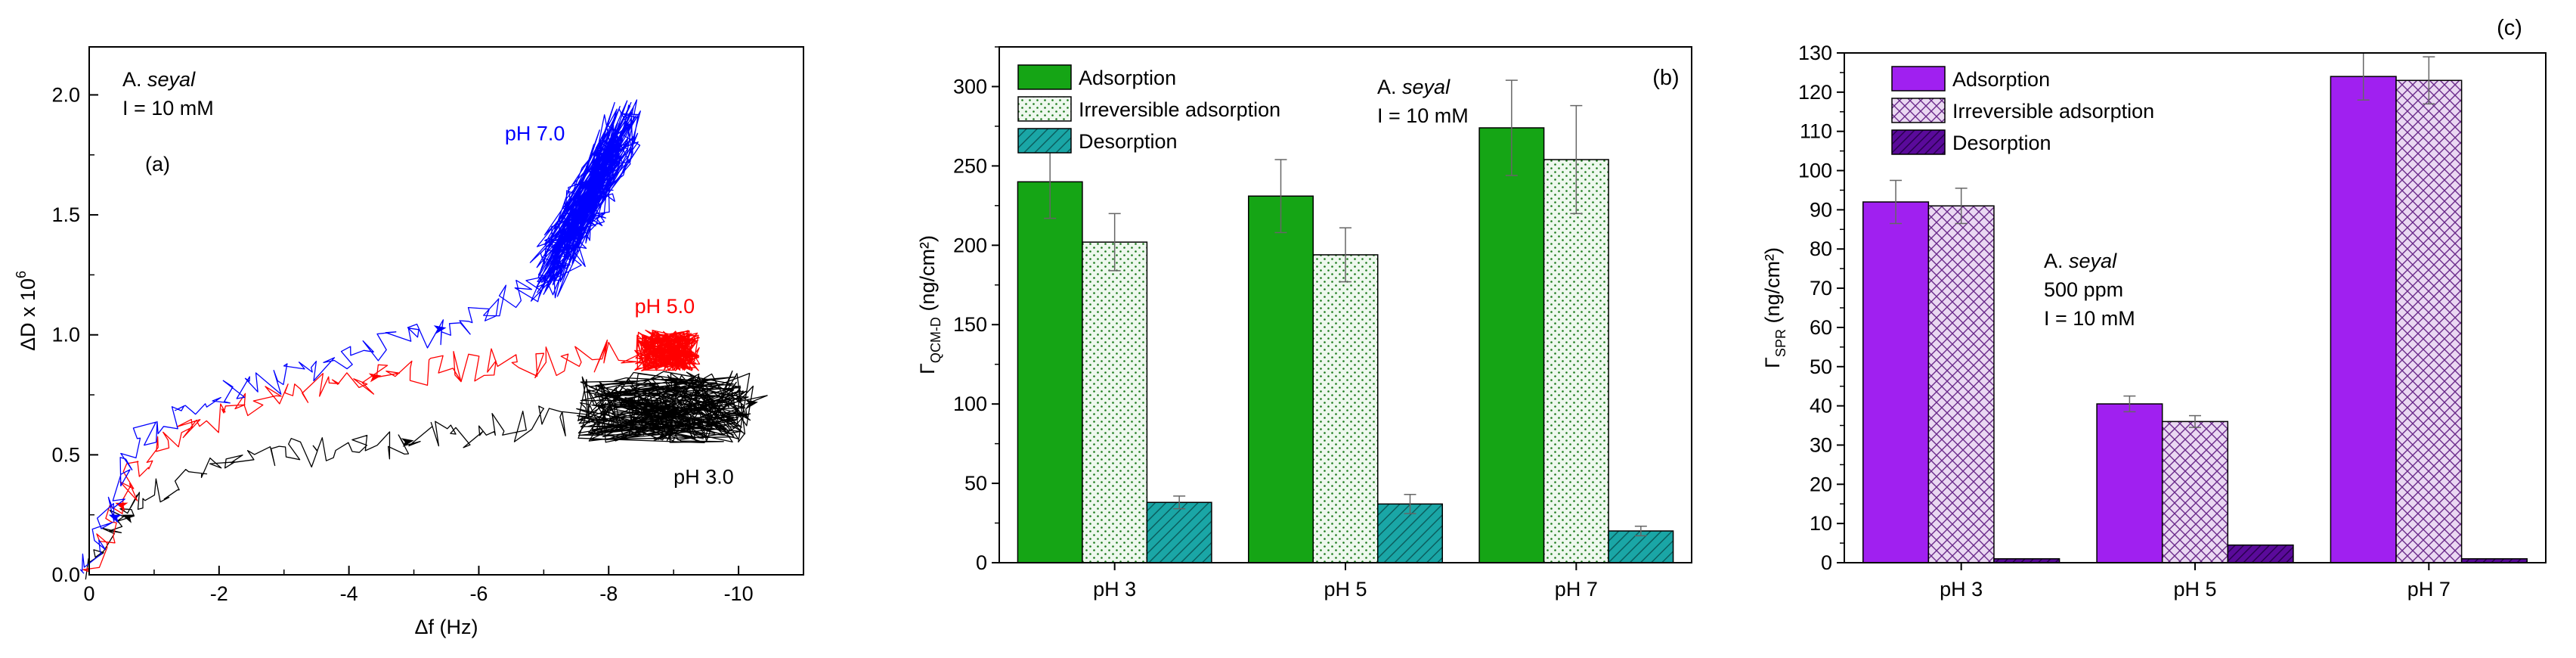 Image resolution: width=2576 pixels, height=658 pixels. What do you see at coordinates (703, 476) in the screenshot?
I see `series-label: pH 3.0` at bounding box center [703, 476].